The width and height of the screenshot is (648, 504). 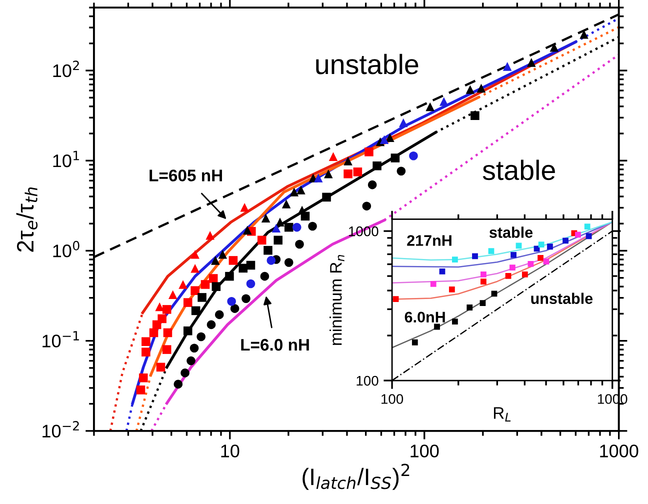 I want to click on x-axis-title: R$_{L}$, so click(x=502, y=414).